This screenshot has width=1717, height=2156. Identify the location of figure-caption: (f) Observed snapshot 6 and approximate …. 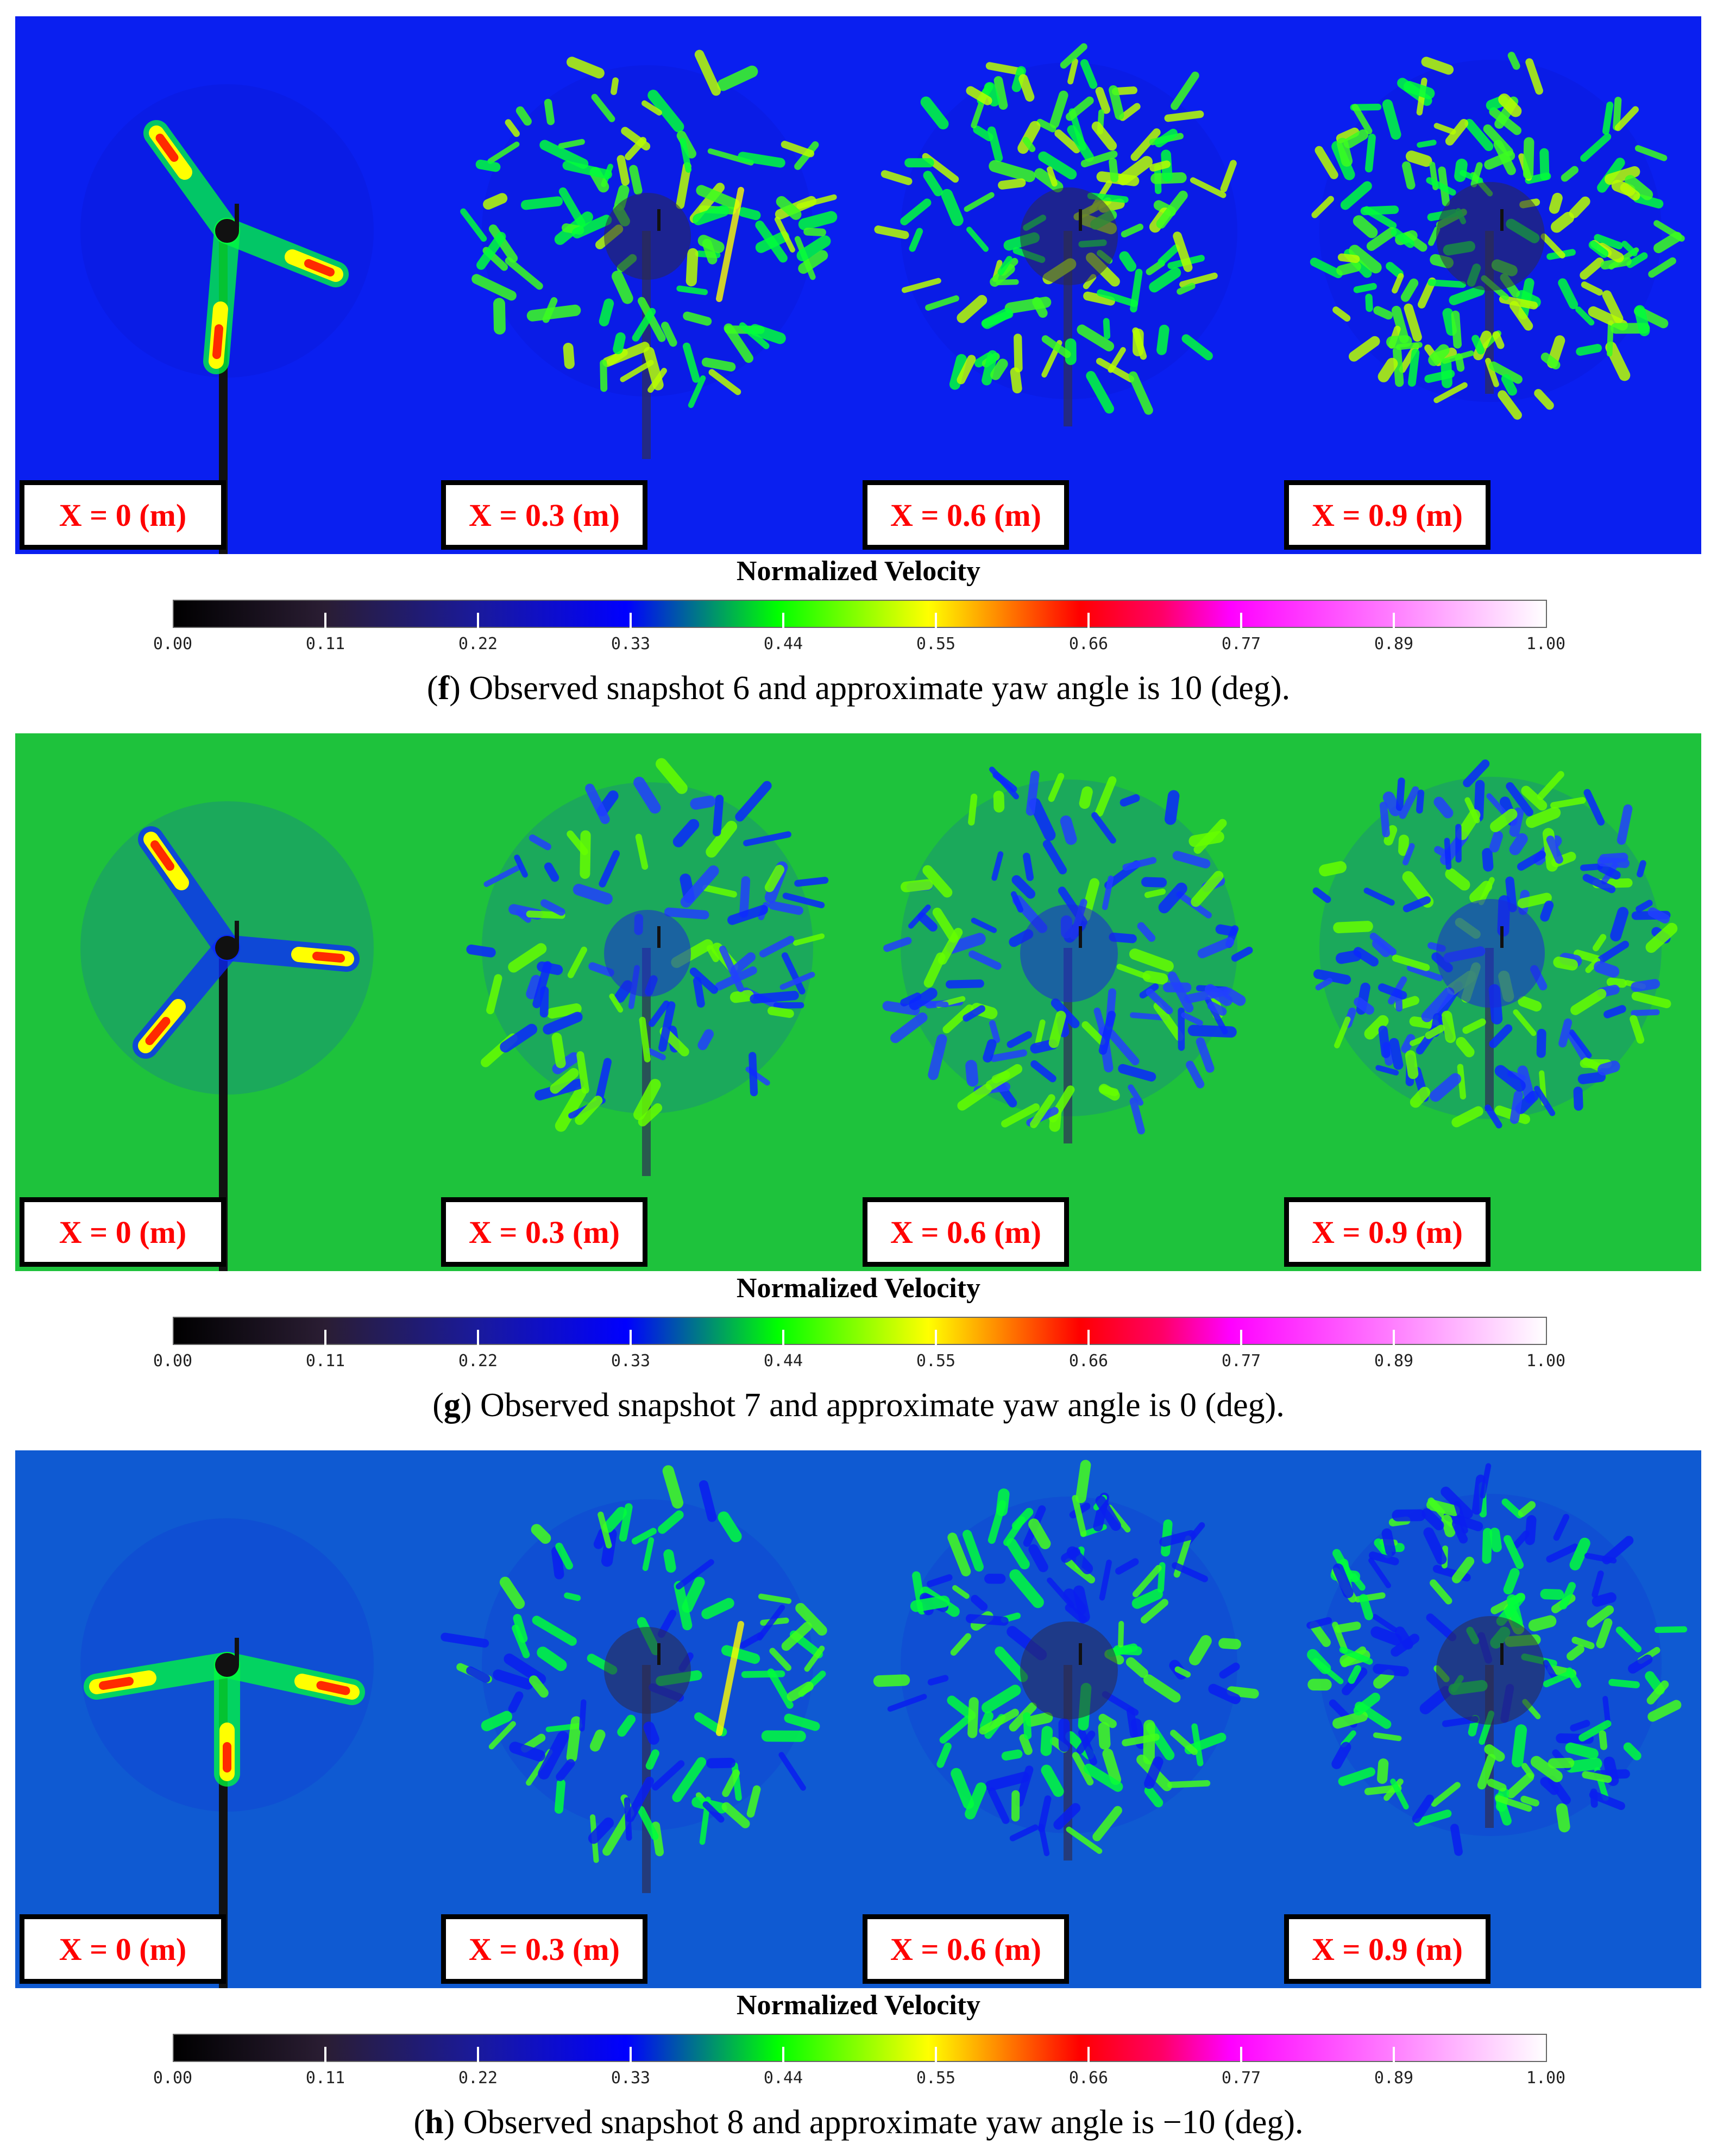
(858, 688).